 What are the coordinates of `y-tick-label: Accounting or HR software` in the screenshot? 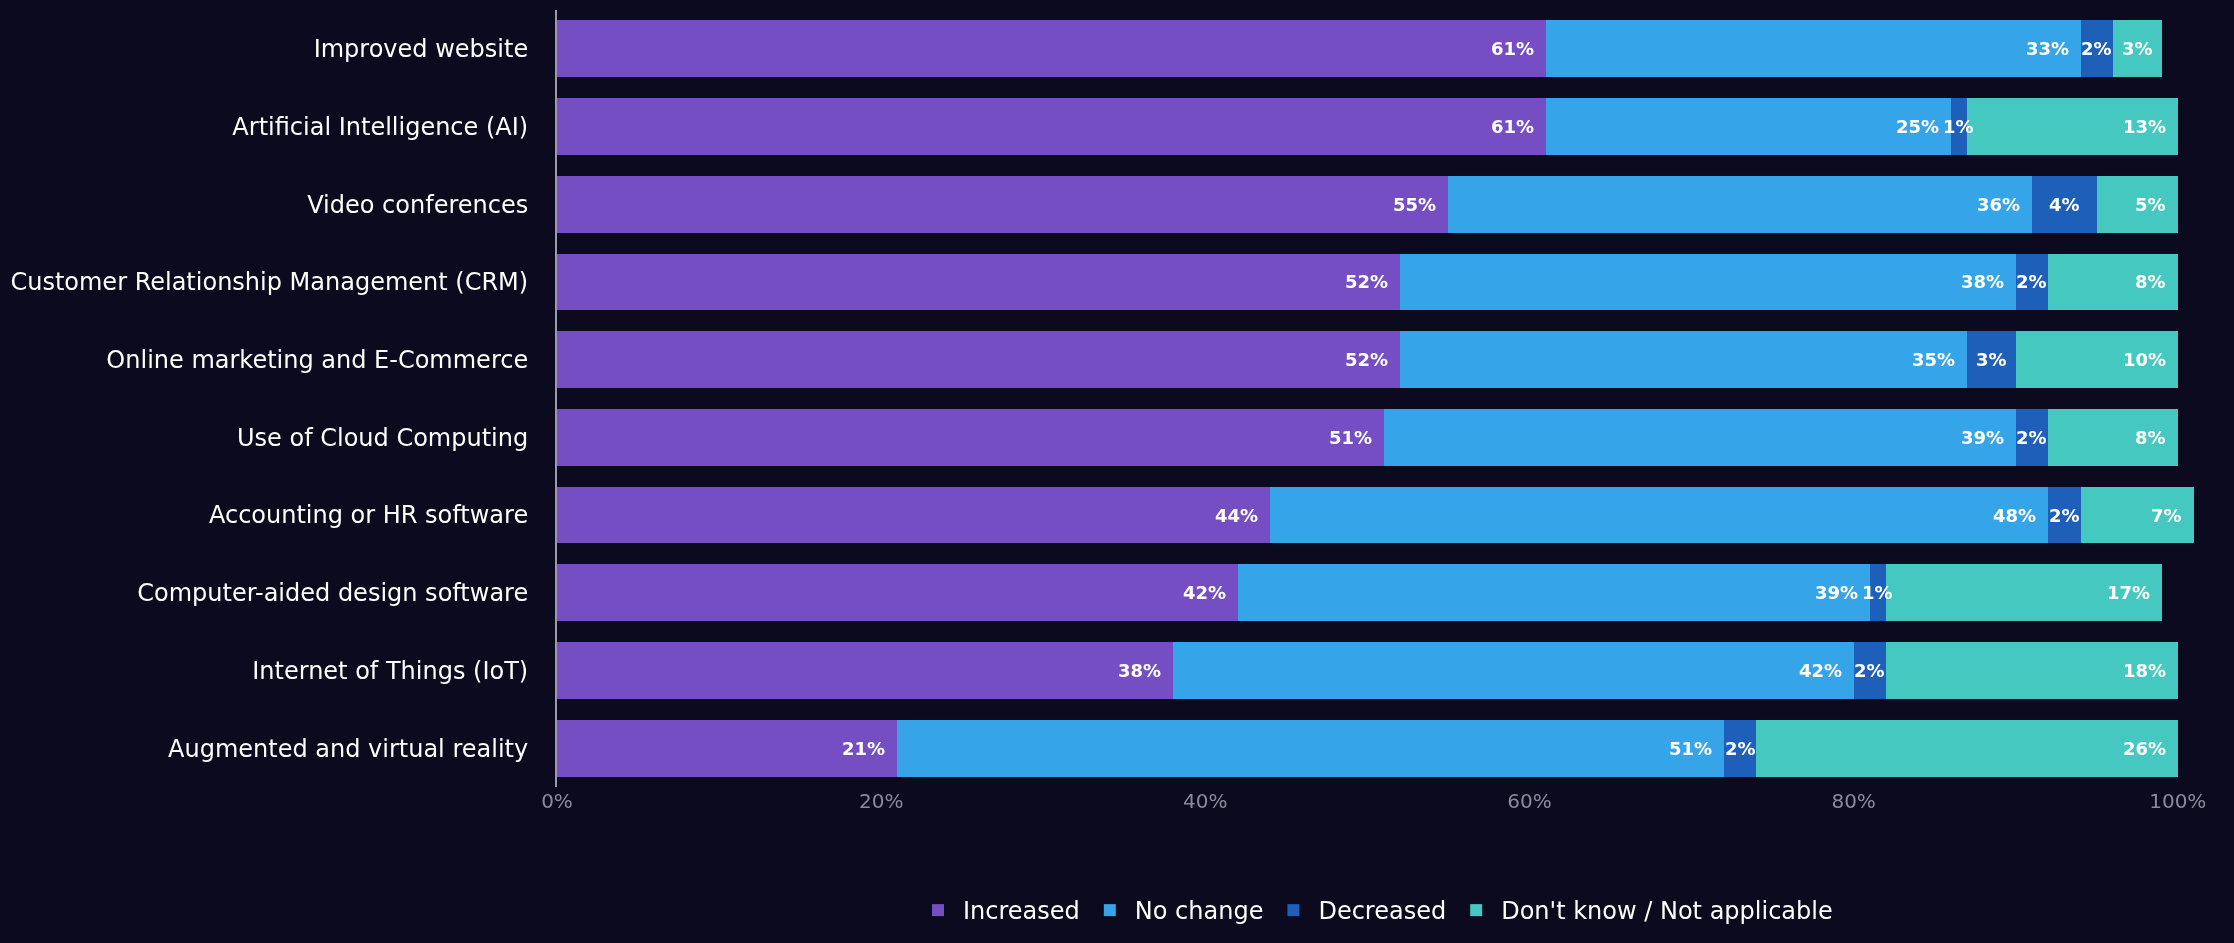 It's located at (368, 515).